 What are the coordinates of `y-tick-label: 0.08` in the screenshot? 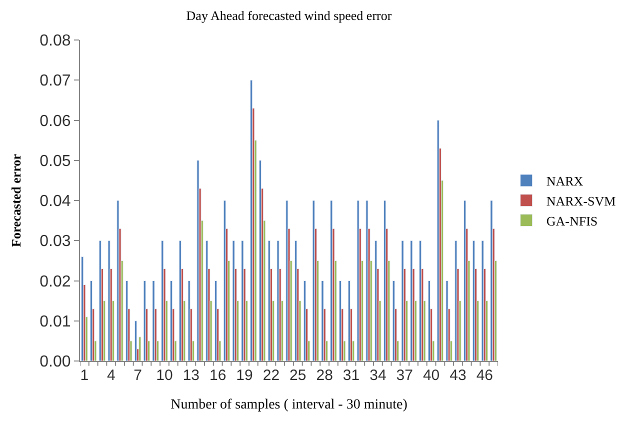 It's located at (55, 41).